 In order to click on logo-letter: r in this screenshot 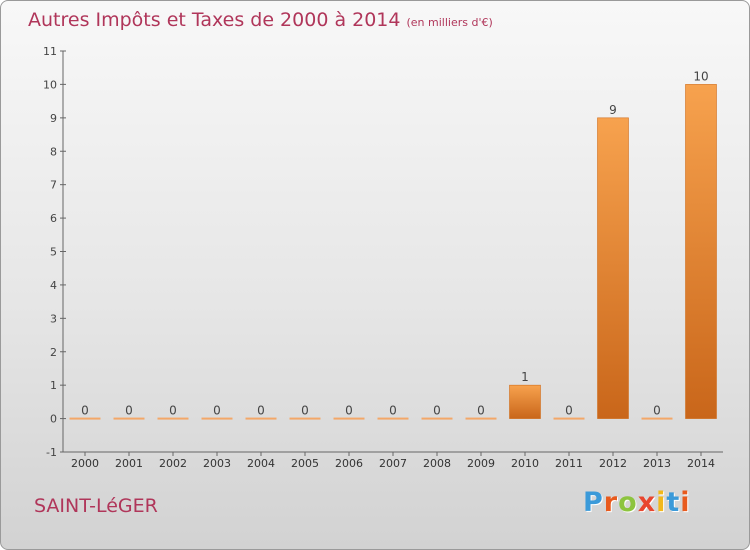, I will do `click(611, 502)`.